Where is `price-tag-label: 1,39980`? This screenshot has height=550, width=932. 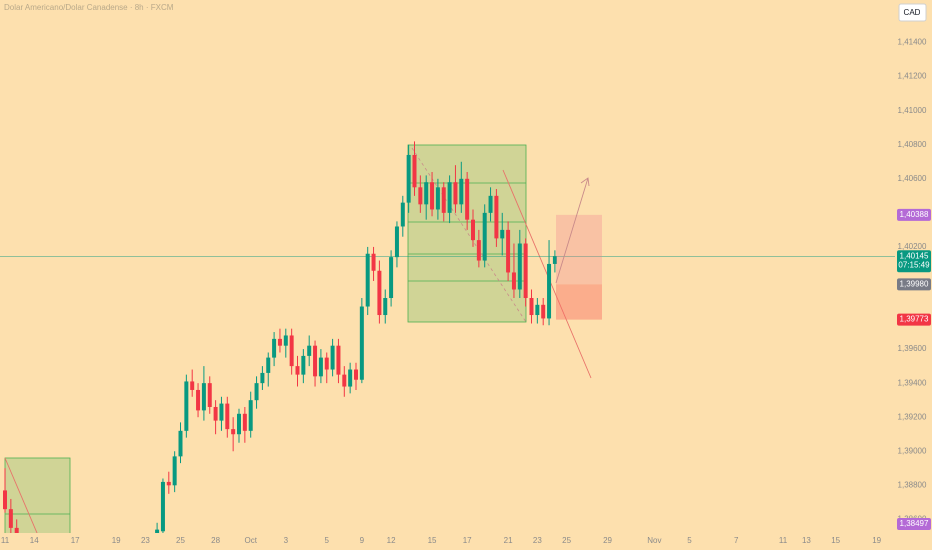 price-tag-label: 1,39980 is located at coordinates (914, 283).